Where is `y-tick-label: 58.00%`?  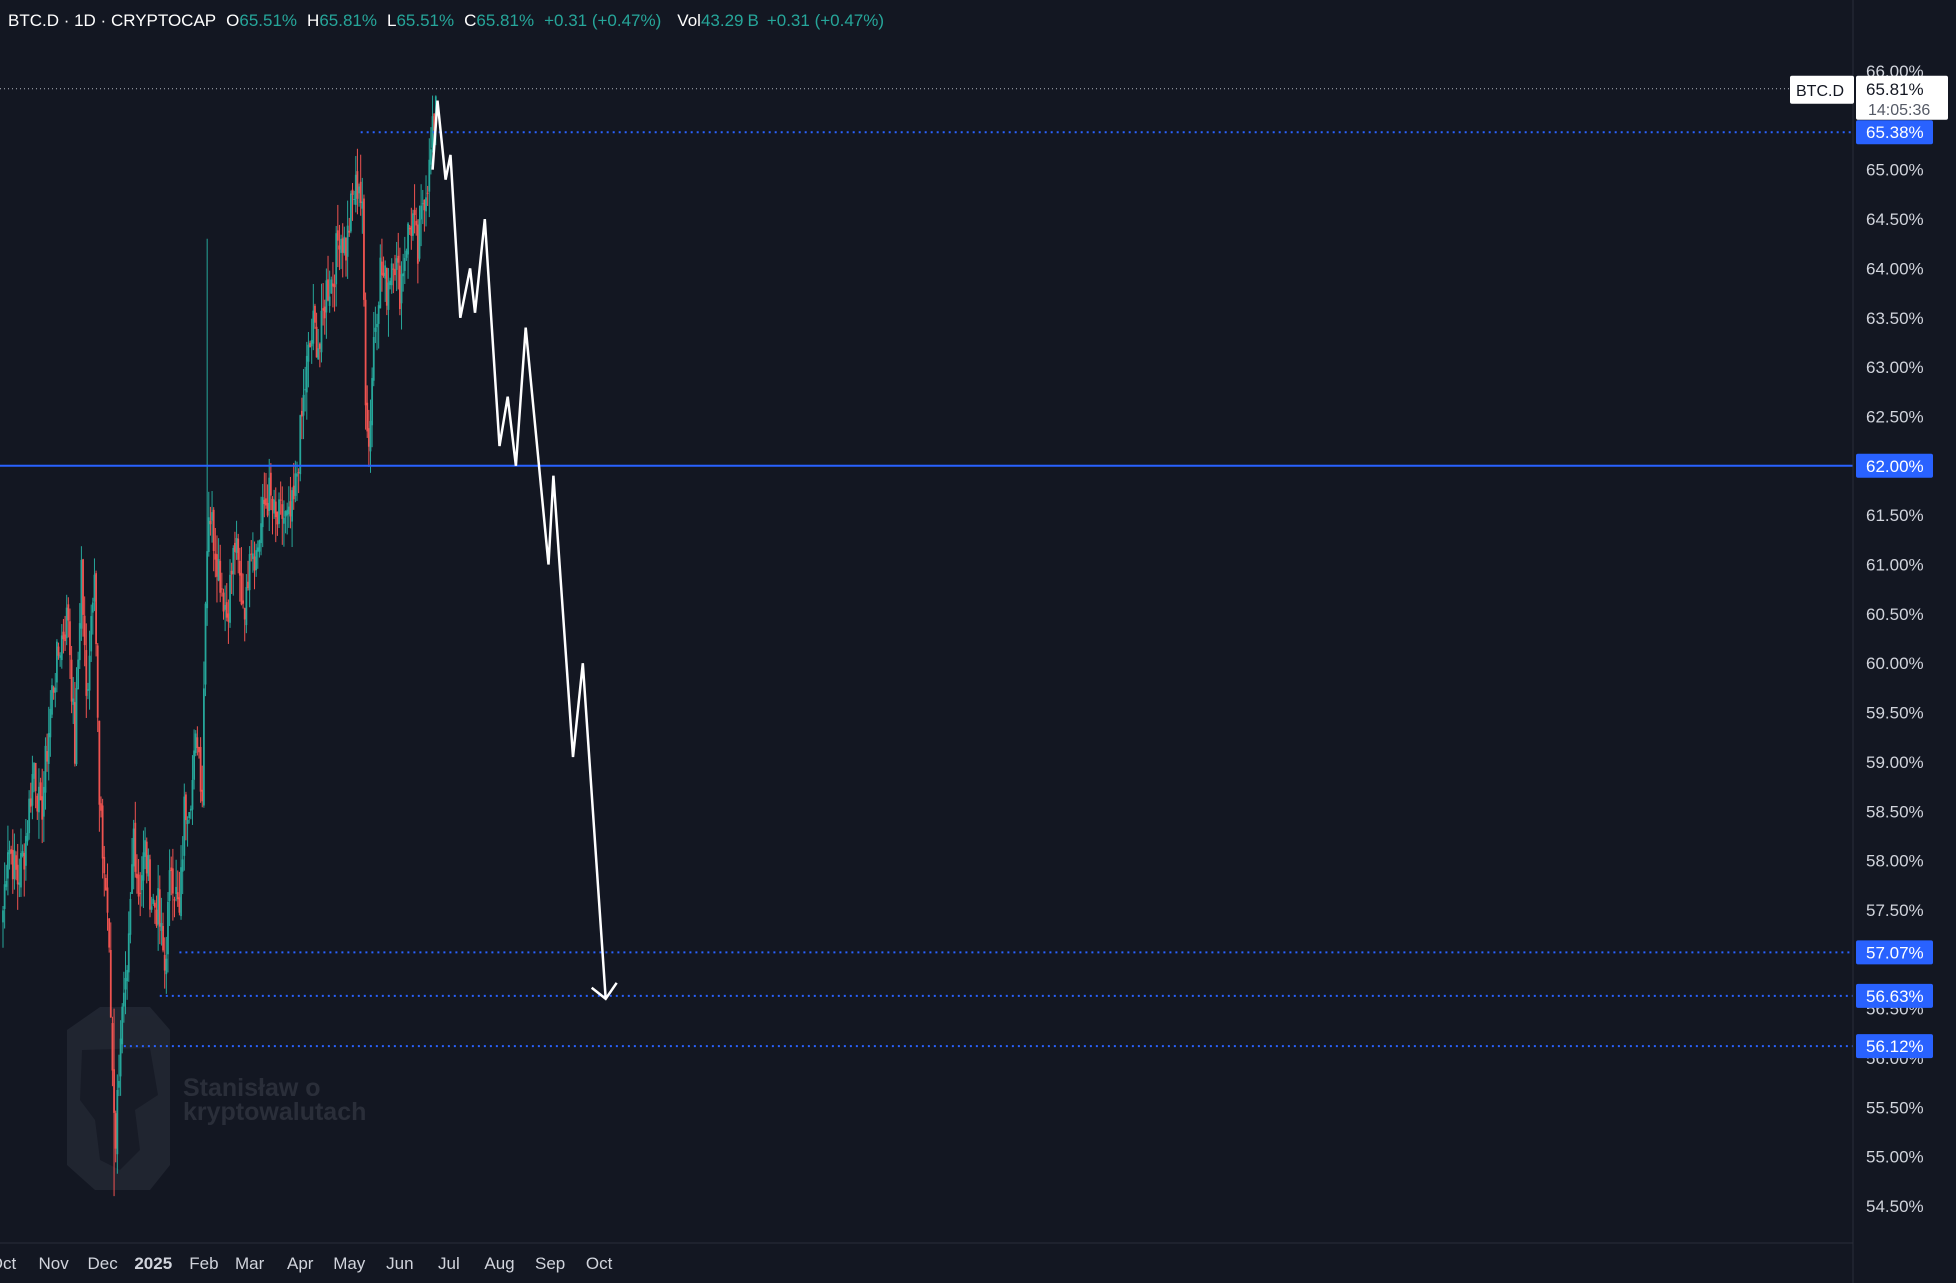
y-tick-label: 58.00% is located at coordinates (1895, 861).